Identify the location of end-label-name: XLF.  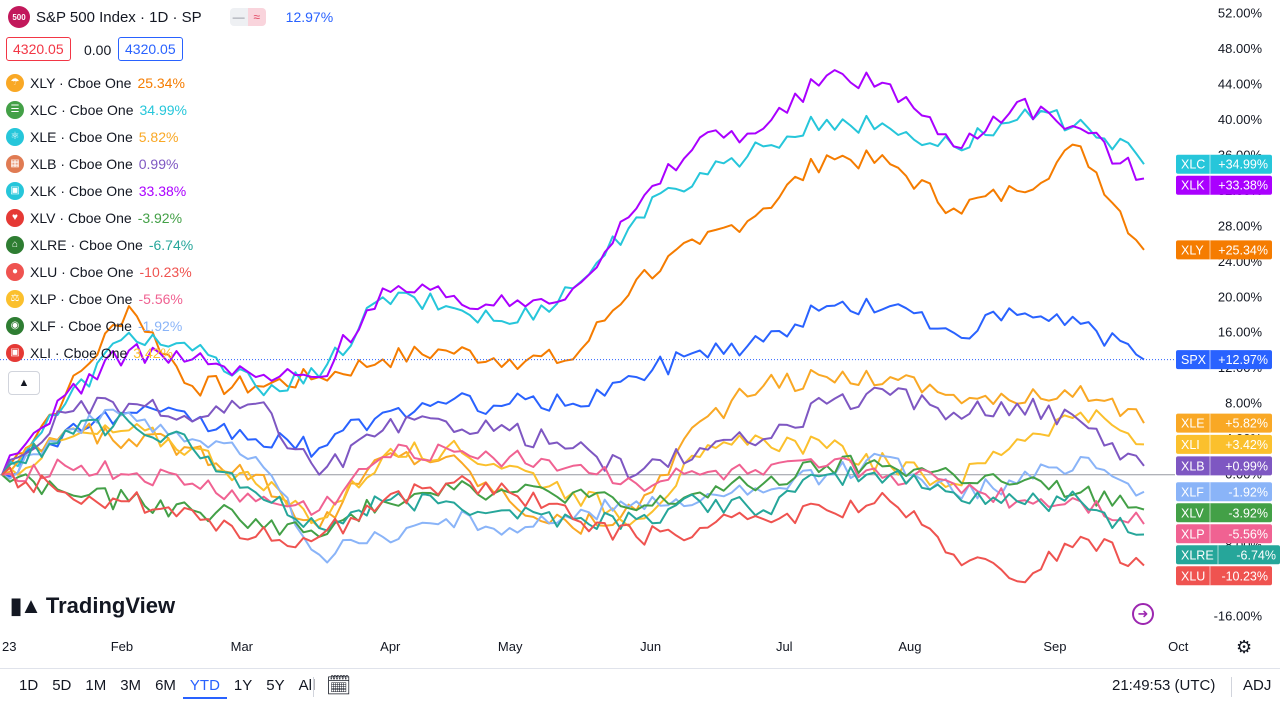
(1192, 492).